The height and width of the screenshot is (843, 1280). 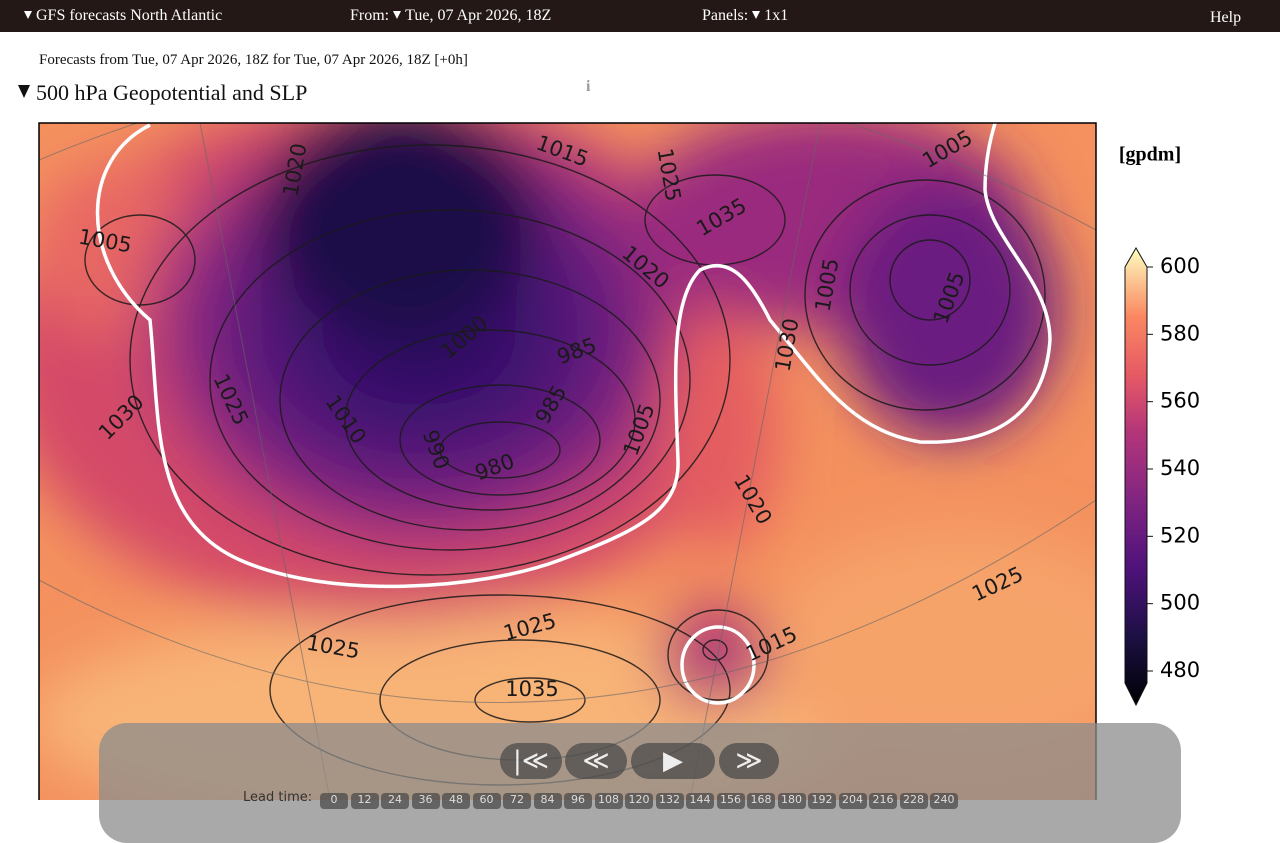 What do you see at coordinates (1180, 603) in the screenshot?
I see `colorbar-tick-label: 500` at bounding box center [1180, 603].